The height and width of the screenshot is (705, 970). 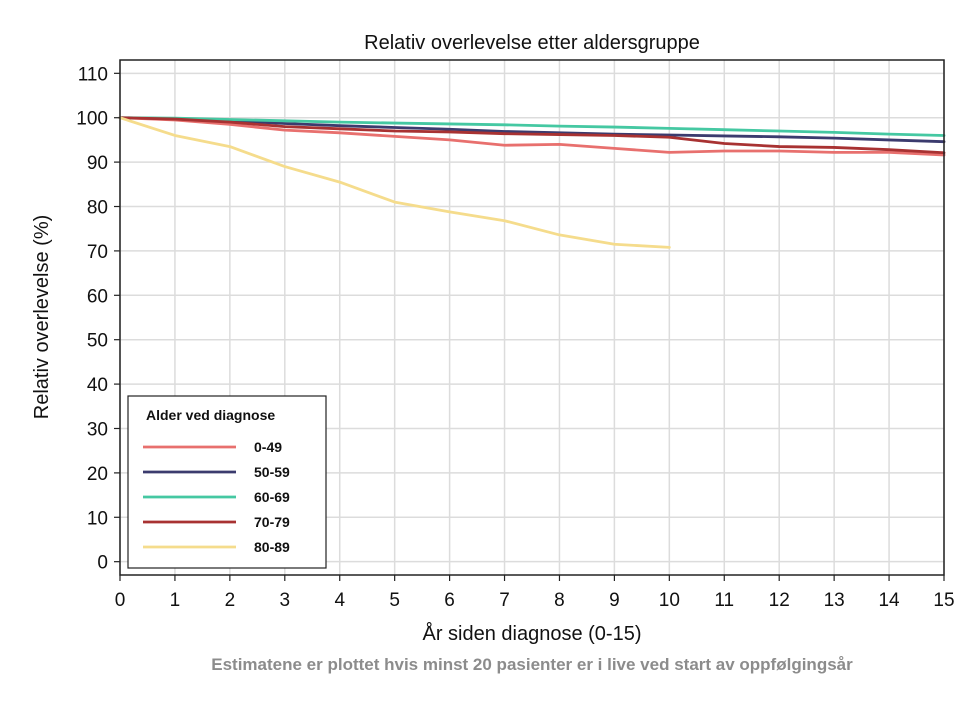 What do you see at coordinates (268, 447) in the screenshot?
I see `legend-label-0-49: 0-49` at bounding box center [268, 447].